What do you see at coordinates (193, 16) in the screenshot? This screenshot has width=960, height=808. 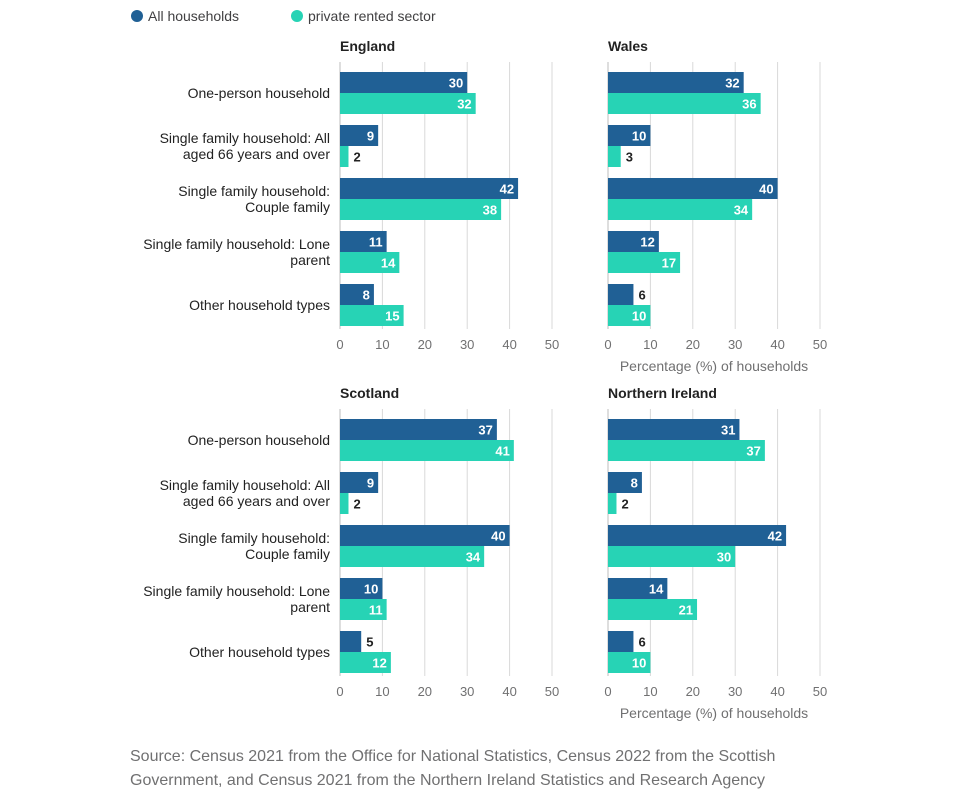 I see `legend-label-0: All households` at bounding box center [193, 16].